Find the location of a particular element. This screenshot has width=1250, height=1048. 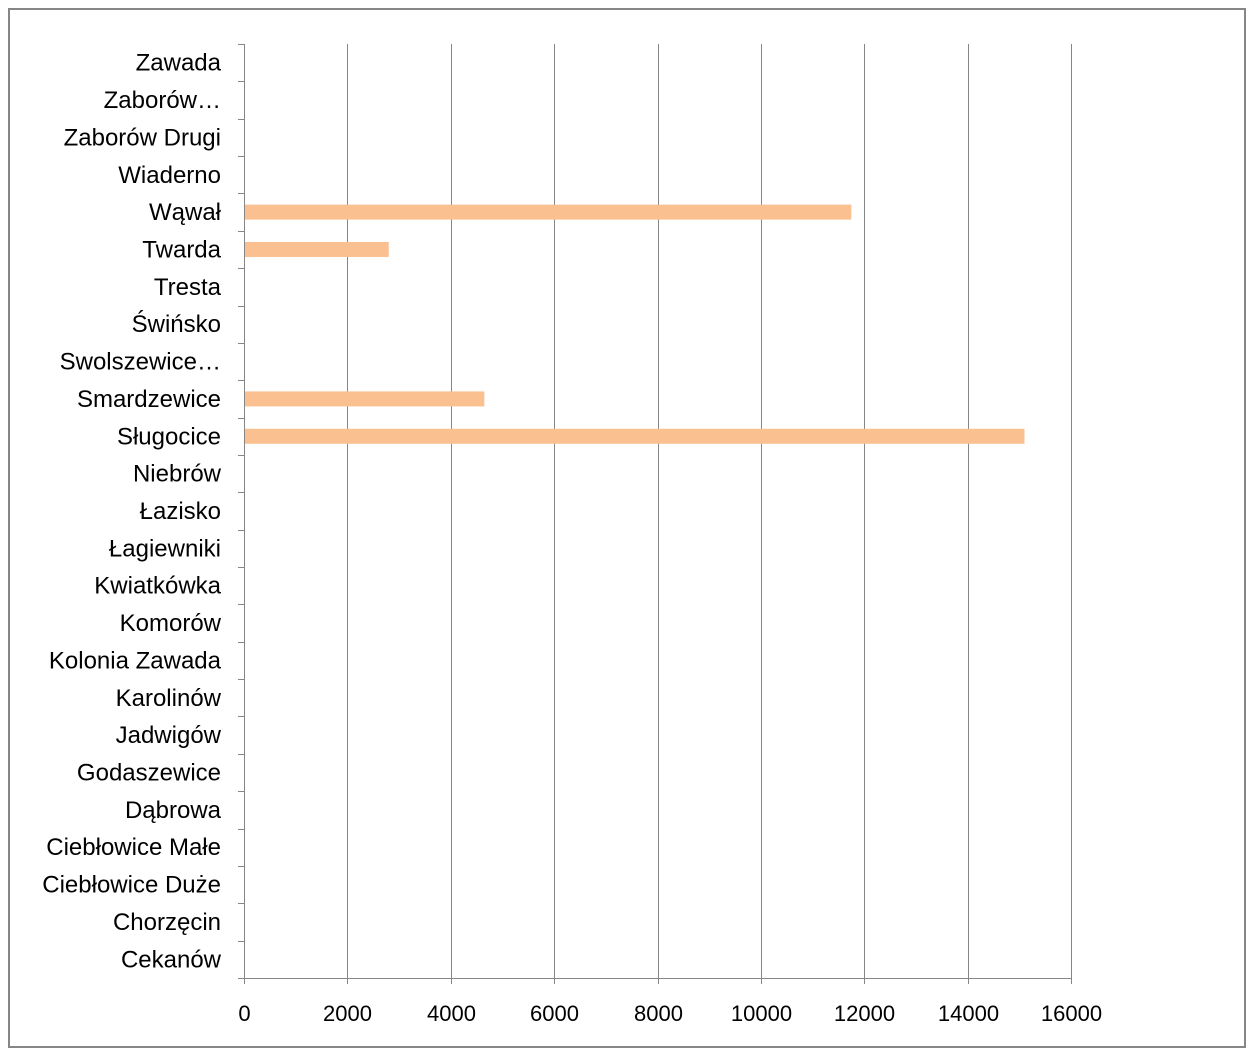

x-tick-label: 16000 is located at coordinates (1071, 1013).